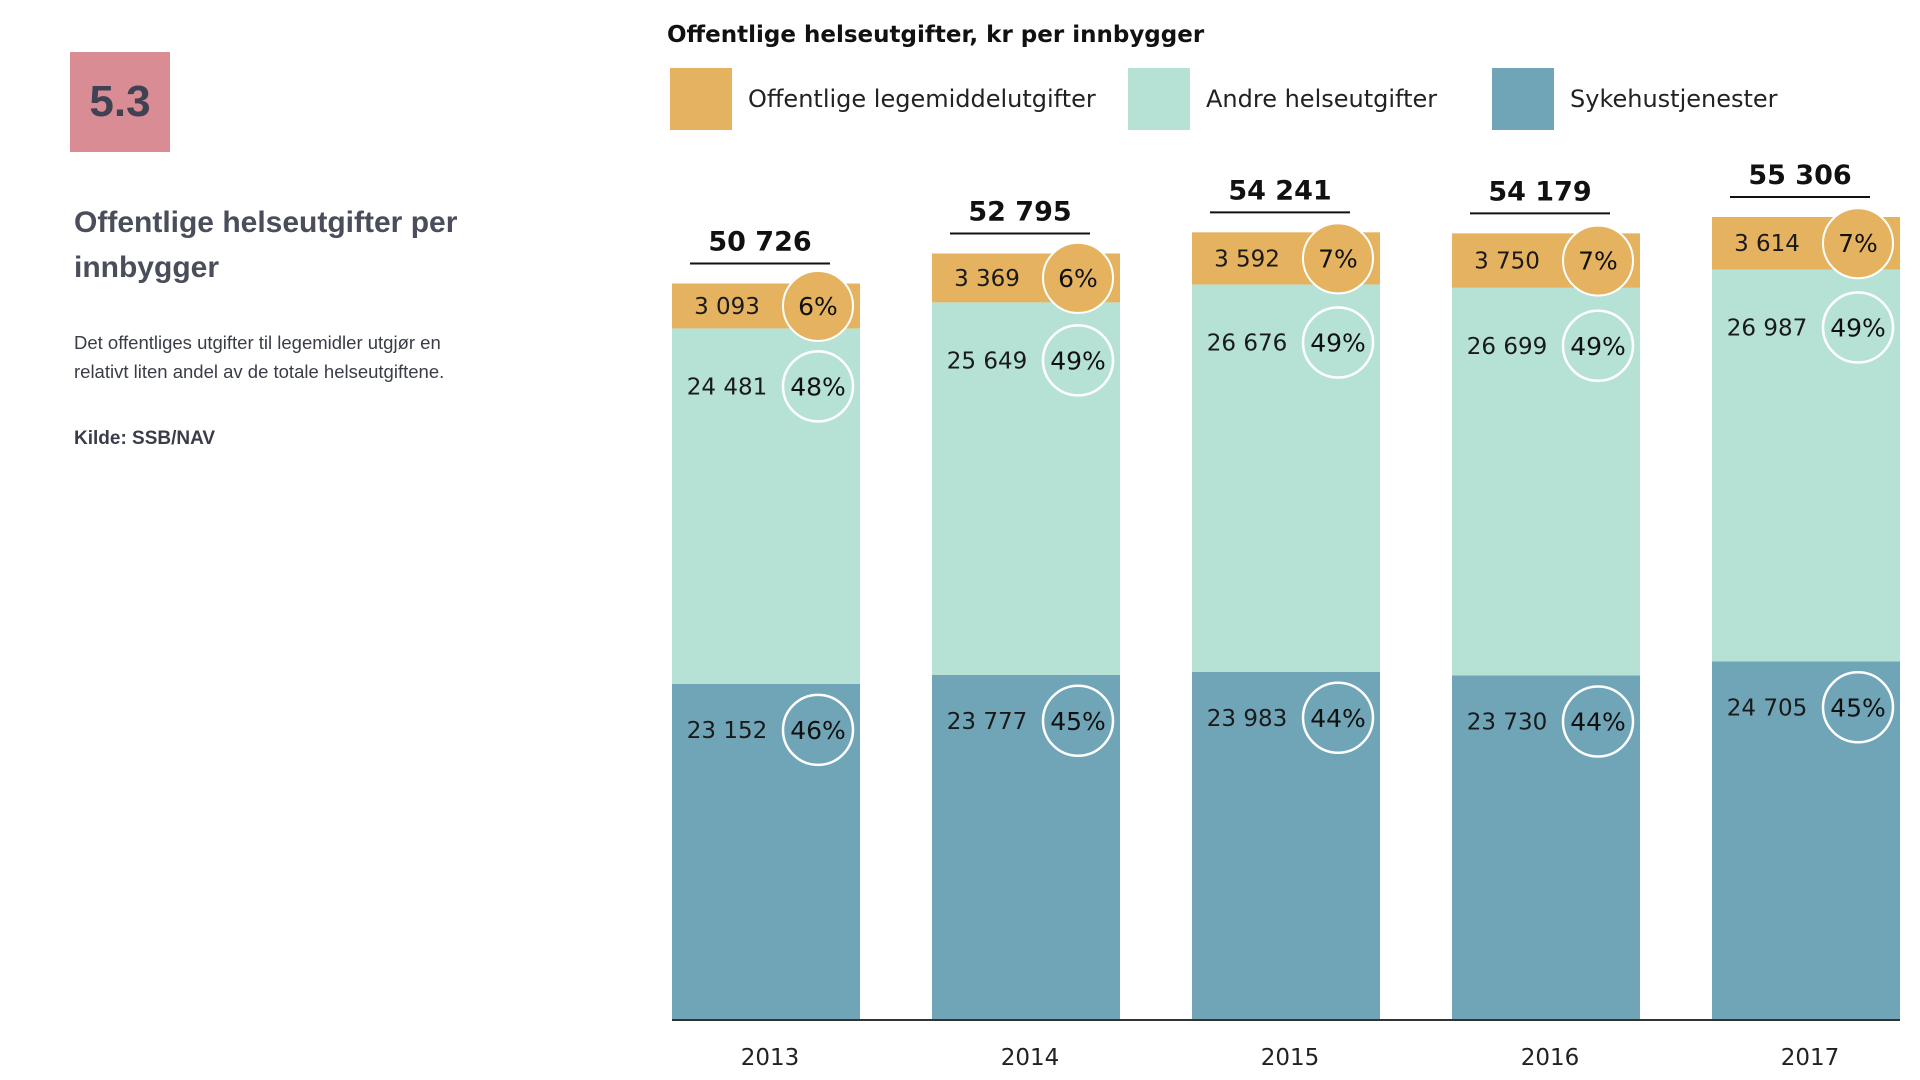  I want to click on value-label: 26 987, so click(1767, 328).